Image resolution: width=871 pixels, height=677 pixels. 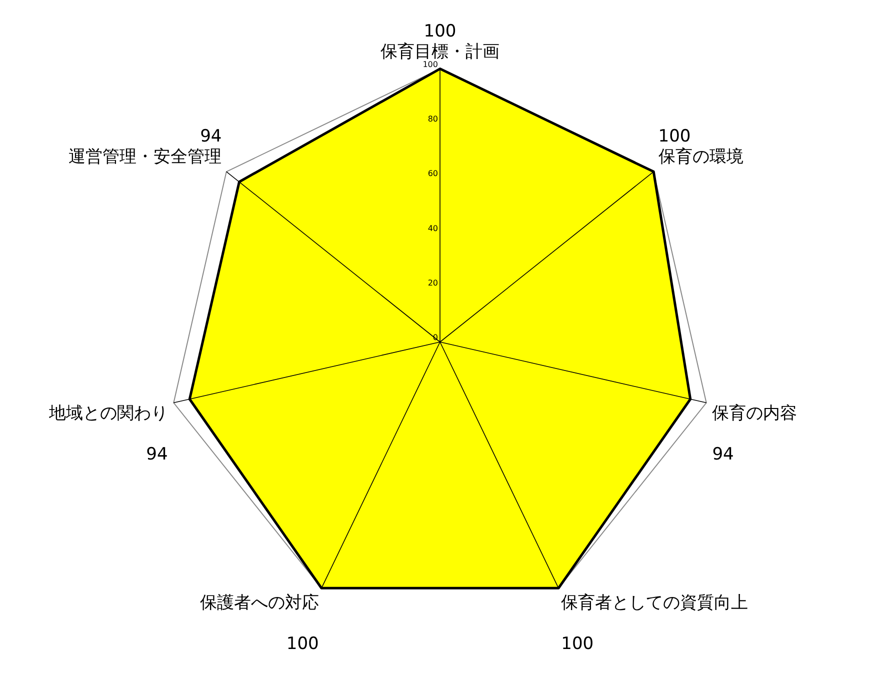 I want to click on spoke-label: 運営管理・安全管理, so click(x=145, y=157).